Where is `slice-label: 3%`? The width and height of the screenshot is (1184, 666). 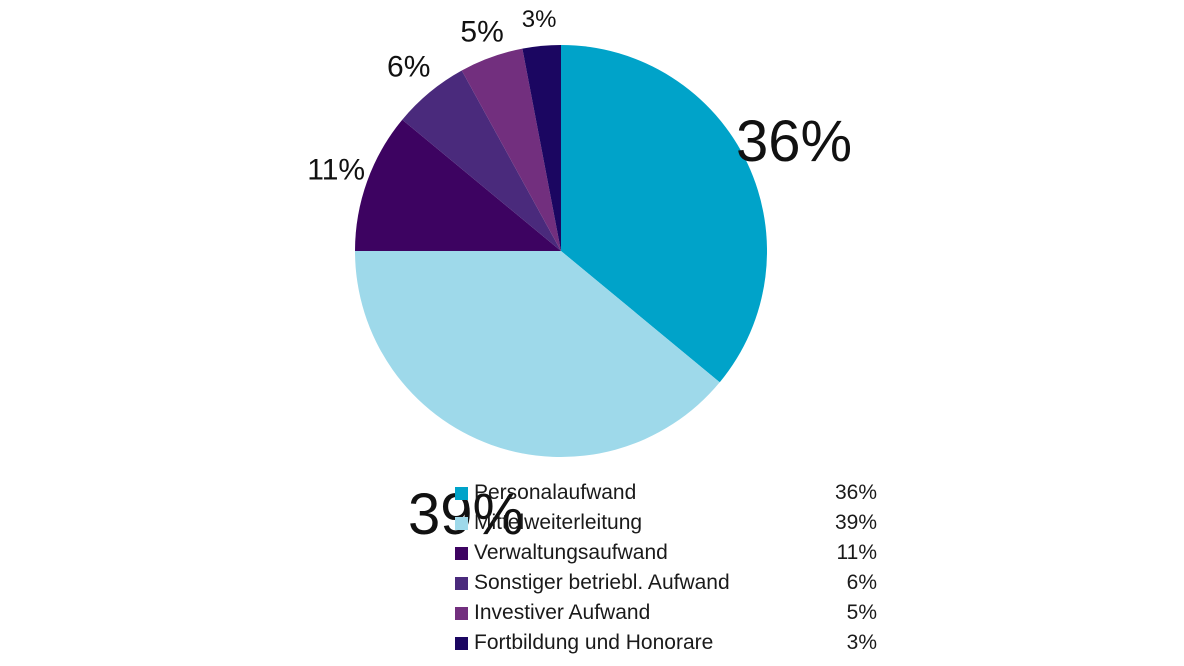
slice-label: 3% is located at coordinates (539, 19).